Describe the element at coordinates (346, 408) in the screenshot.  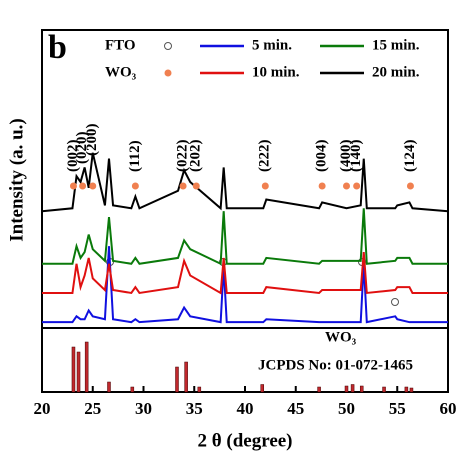
I see `x-tick-label: 50` at that location.